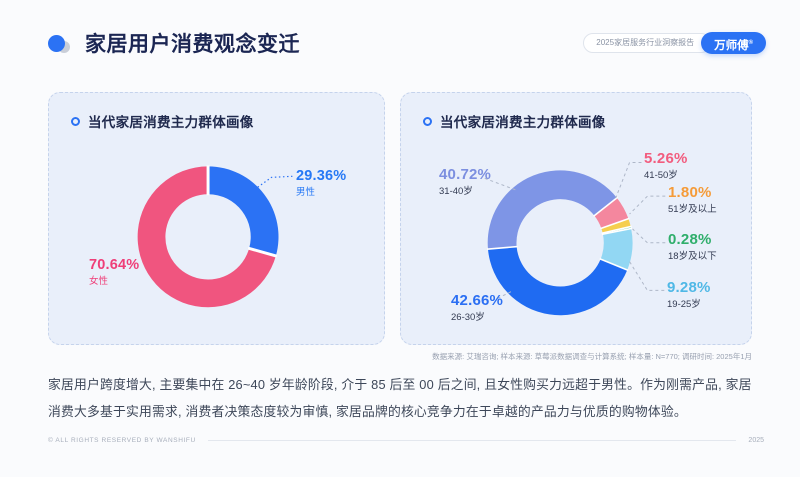 This screenshot has width=800, height=477. Describe the element at coordinates (243, 211) in the screenshot. I see `donut-slice-男性` at that location.